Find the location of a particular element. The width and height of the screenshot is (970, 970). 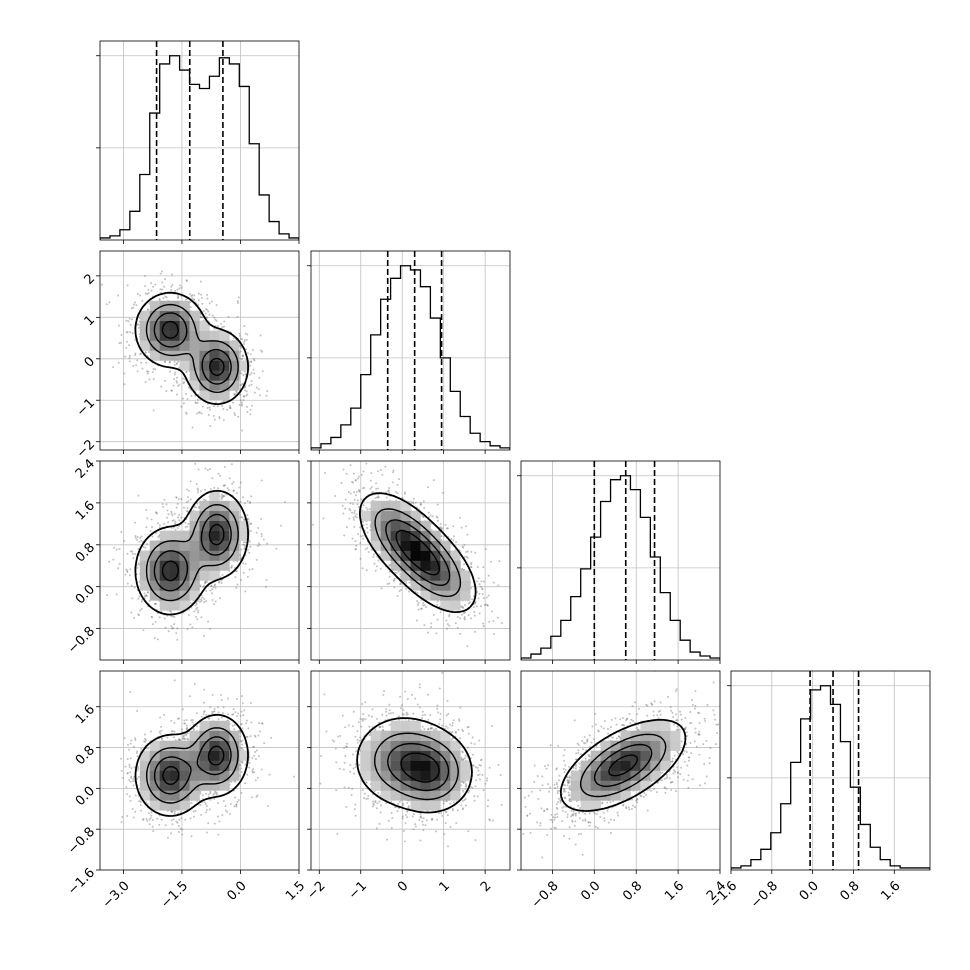

contour-lines is located at coordinates (191, 348).